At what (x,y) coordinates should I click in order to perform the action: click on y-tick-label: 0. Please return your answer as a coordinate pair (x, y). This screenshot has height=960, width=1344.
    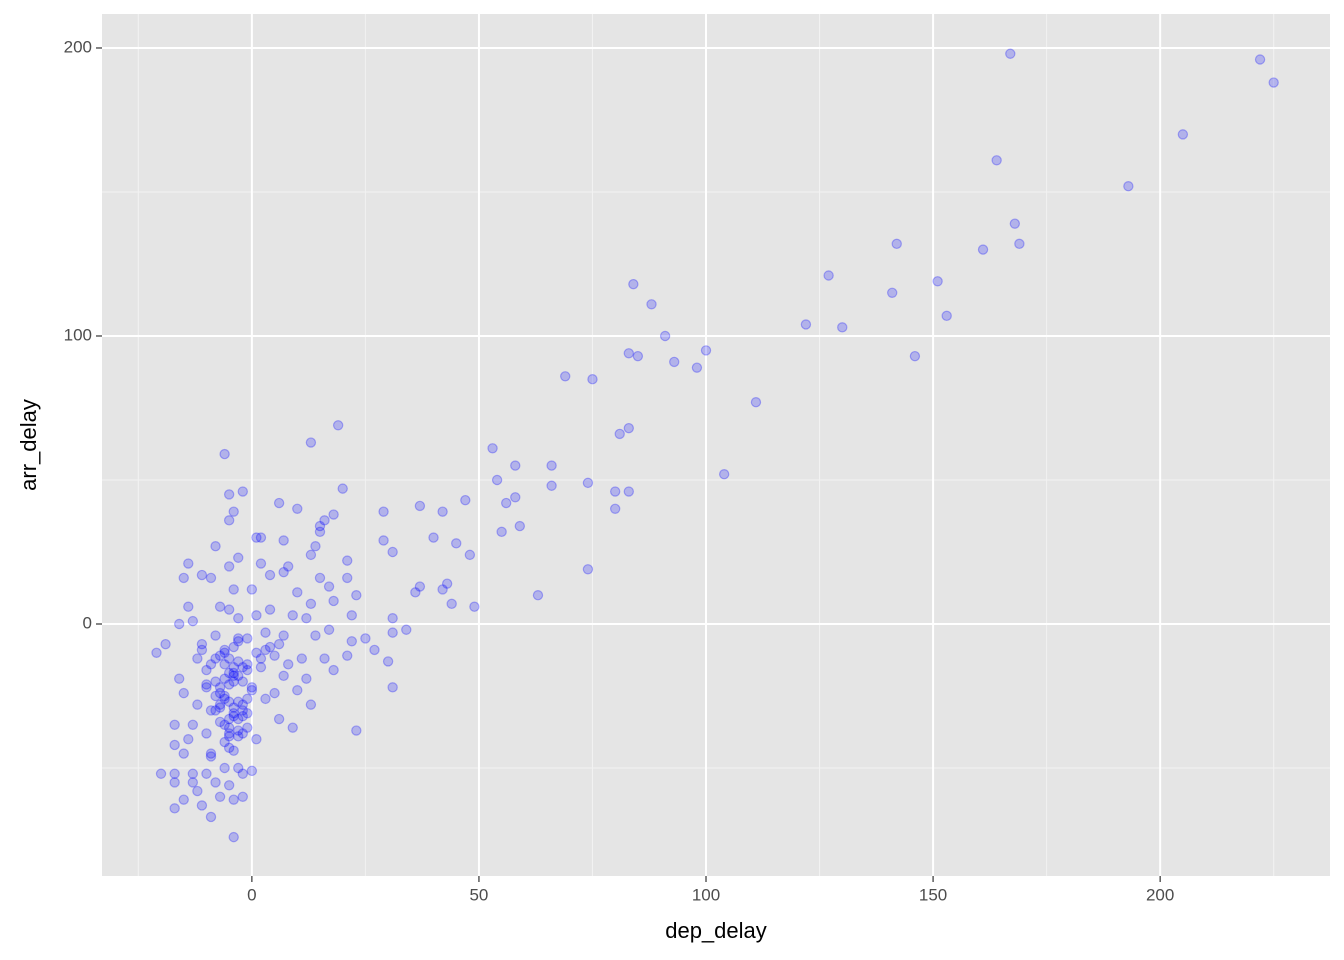
    Looking at the image, I should click on (87, 622).